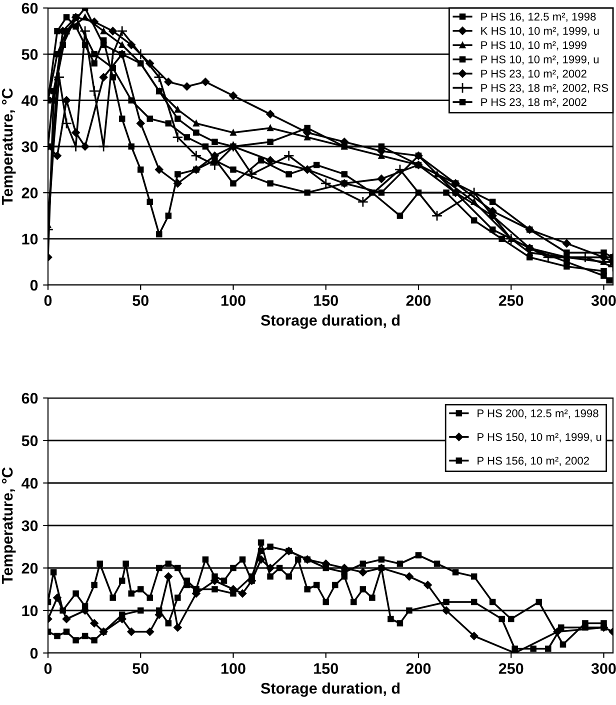 The width and height of the screenshot is (616, 705). I want to click on legend-label: P HS 23, 18 m², 2002, RS, so click(544, 89).